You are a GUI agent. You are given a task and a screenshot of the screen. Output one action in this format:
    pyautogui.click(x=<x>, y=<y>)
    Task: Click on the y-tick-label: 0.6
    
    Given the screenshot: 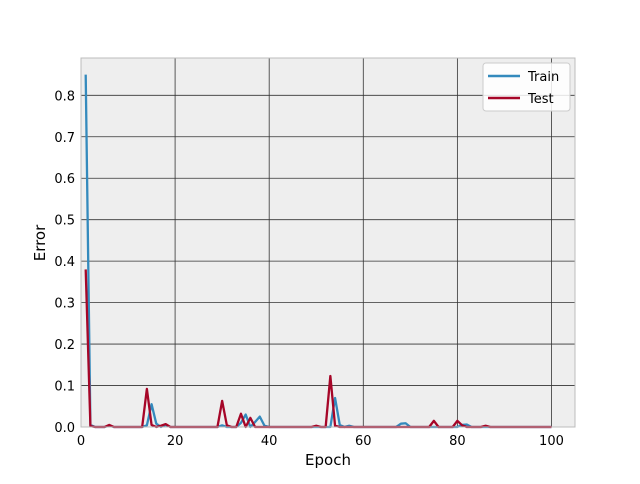 What is the action you would take?
    pyautogui.click(x=64, y=179)
    